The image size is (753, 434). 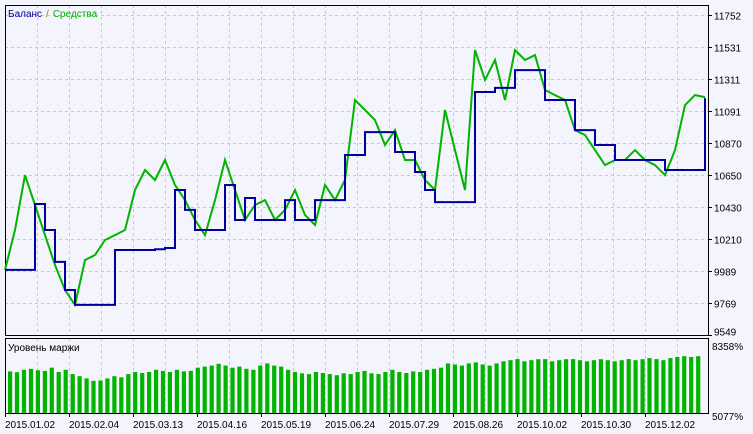 What do you see at coordinates (725, 305) in the screenshot?
I see `y-tick-label: 9769` at bounding box center [725, 305].